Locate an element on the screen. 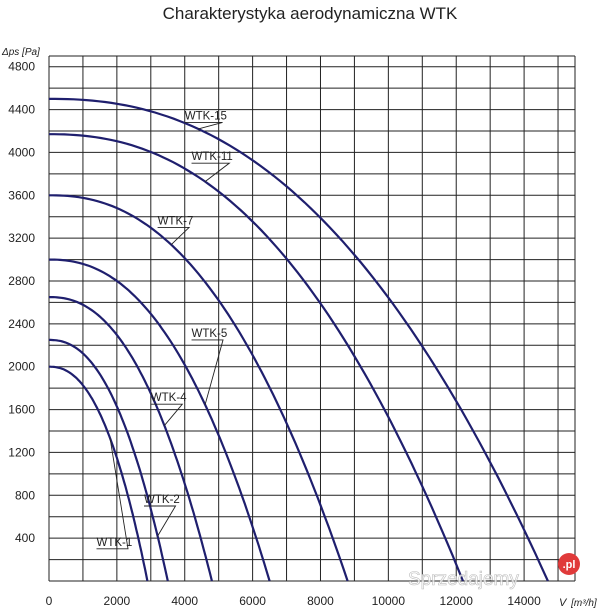 This screenshot has height=608, width=600. x-tick-label: 0 is located at coordinates (49, 601).